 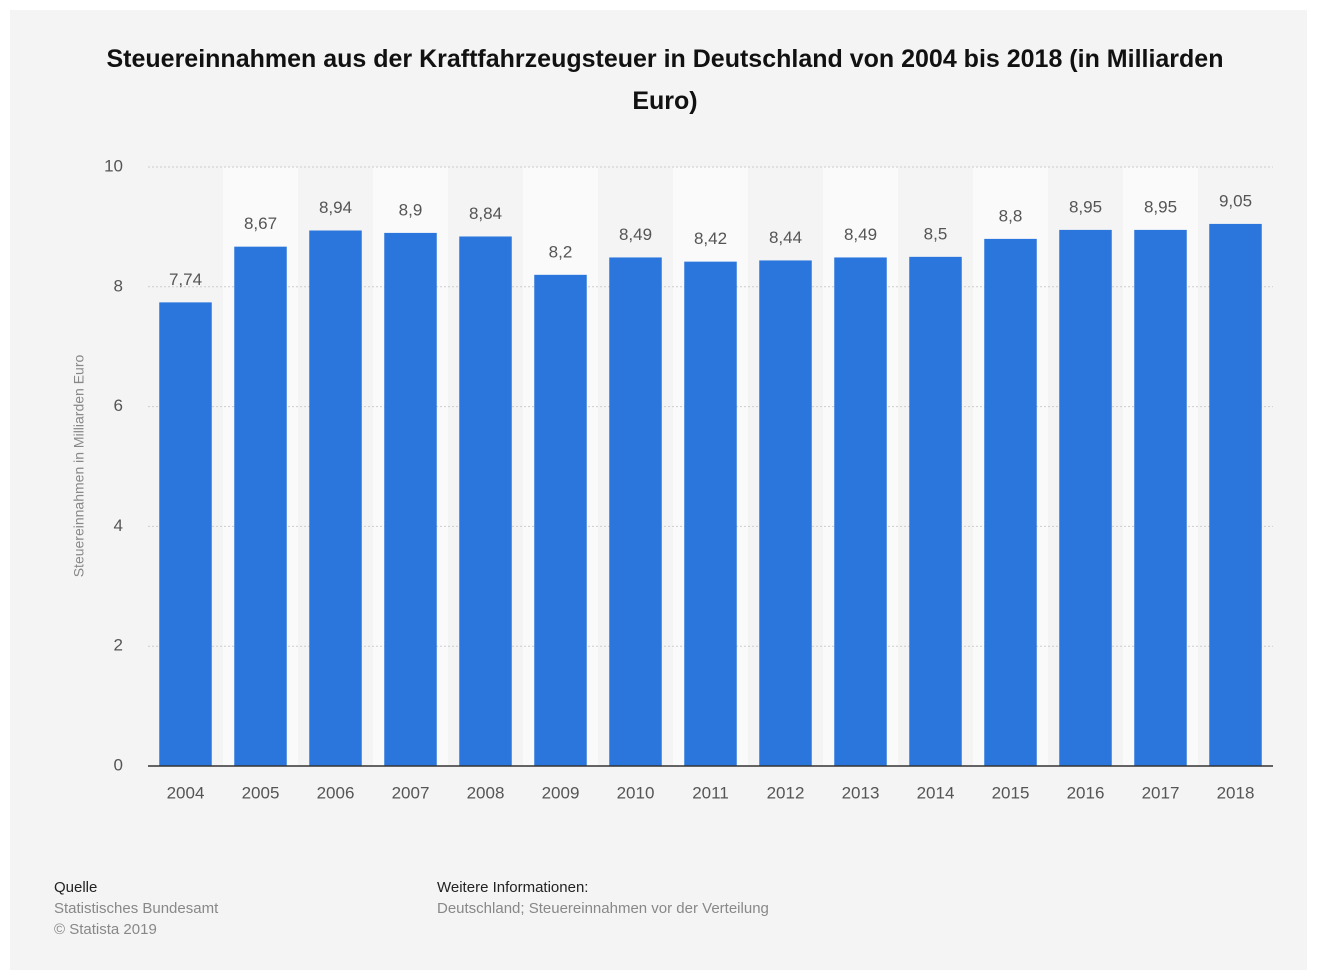 What do you see at coordinates (113, 165) in the screenshot?
I see `y-tick-label: 10` at bounding box center [113, 165].